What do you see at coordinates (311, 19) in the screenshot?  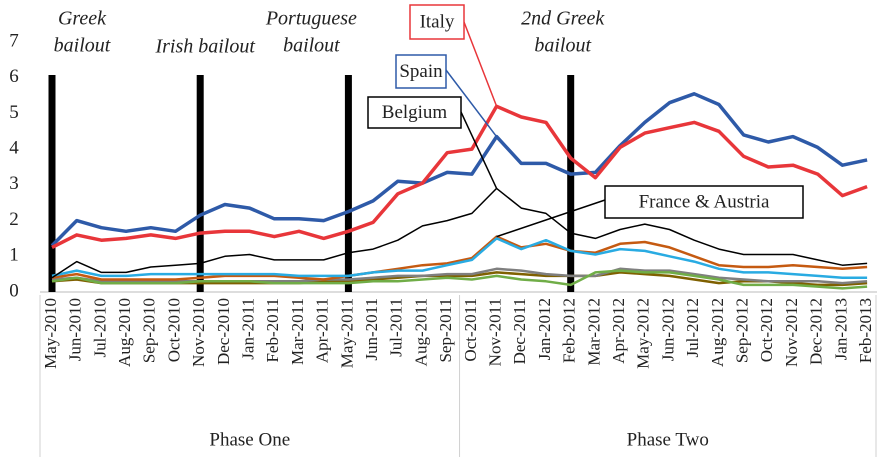 I see `event-label: Portuguese` at bounding box center [311, 19].